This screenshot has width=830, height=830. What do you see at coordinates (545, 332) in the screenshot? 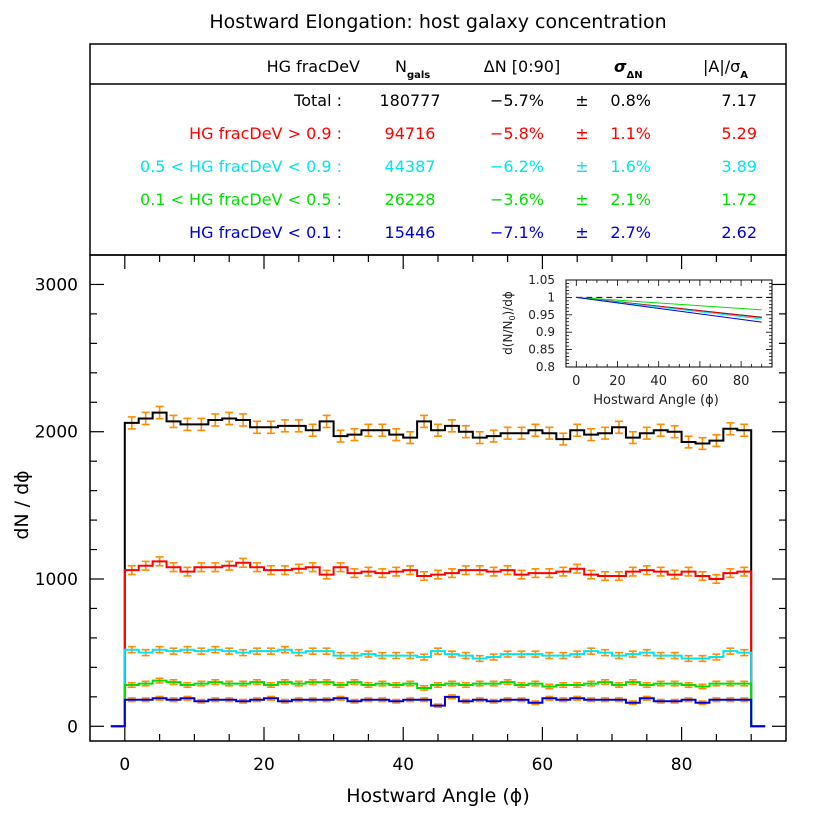
I see `inset-y-tick-label: 0.9` at bounding box center [545, 332].